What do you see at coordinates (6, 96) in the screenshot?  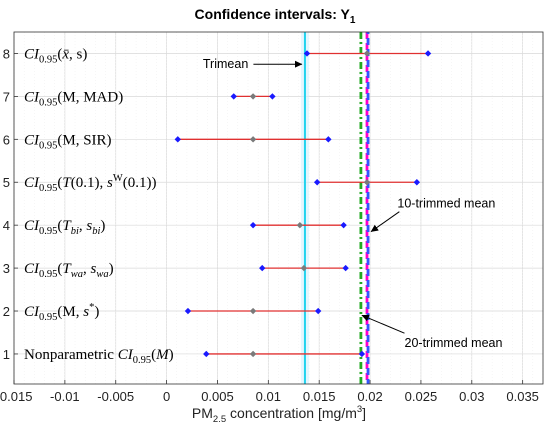 I see `y-tick-label: 7` at bounding box center [6, 96].